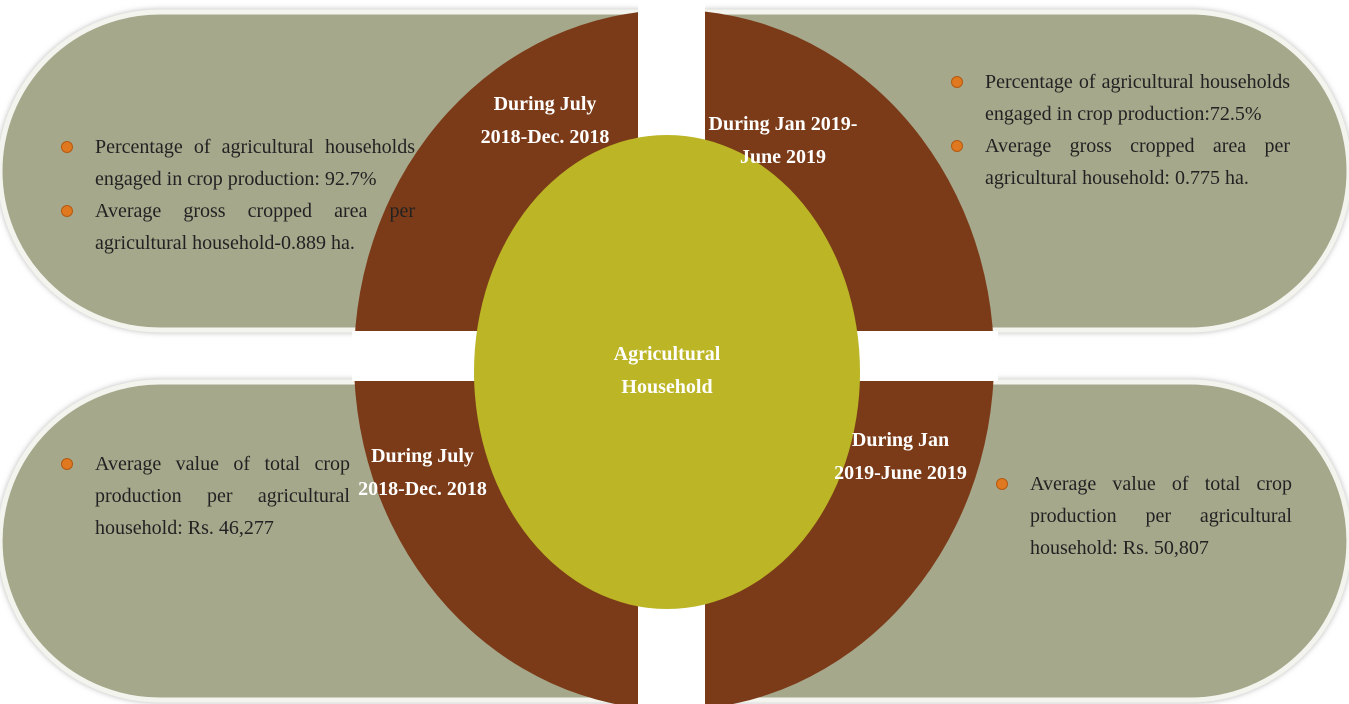  I want to click on center-label: Agricultural Household, so click(667, 370).